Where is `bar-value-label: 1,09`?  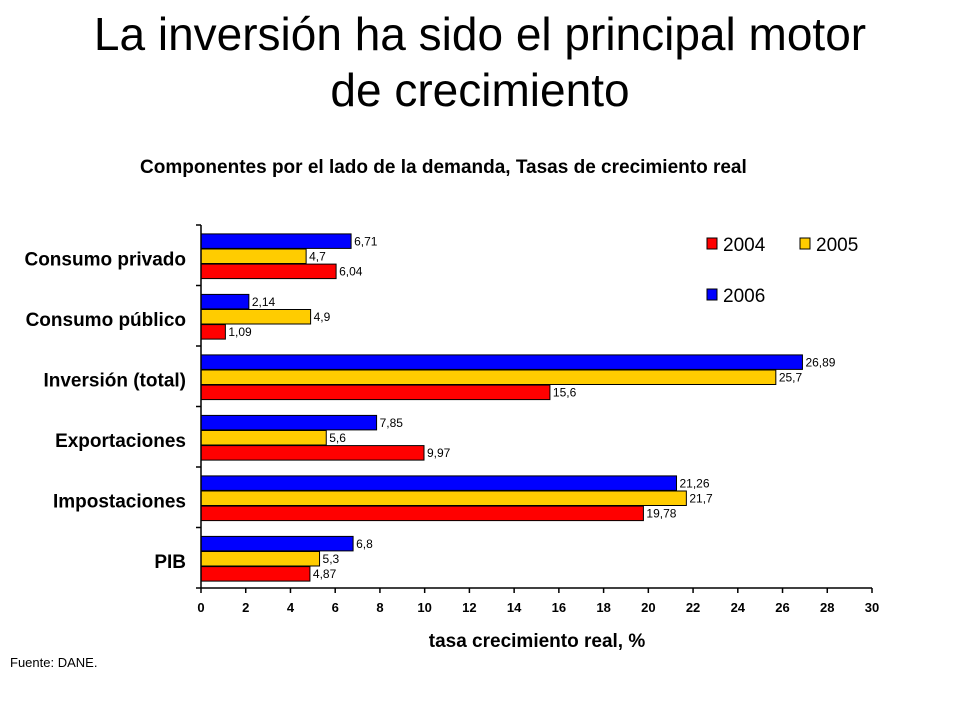
bar-value-label: 1,09 is located at coordinates (240, 332).